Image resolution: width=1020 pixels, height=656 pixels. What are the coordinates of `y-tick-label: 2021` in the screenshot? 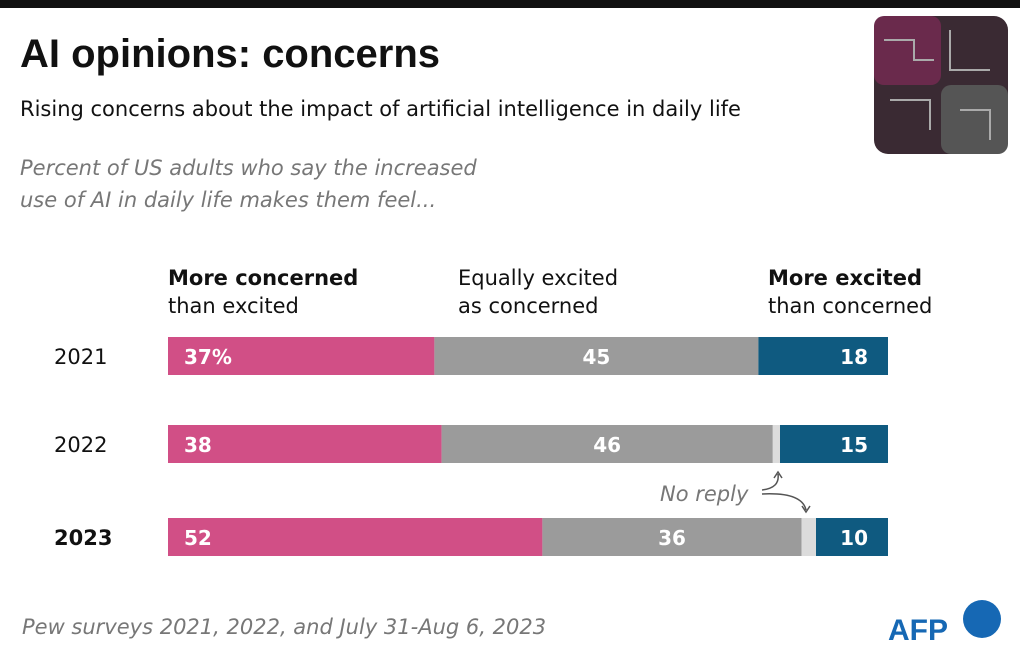 It's located at (80, 357).